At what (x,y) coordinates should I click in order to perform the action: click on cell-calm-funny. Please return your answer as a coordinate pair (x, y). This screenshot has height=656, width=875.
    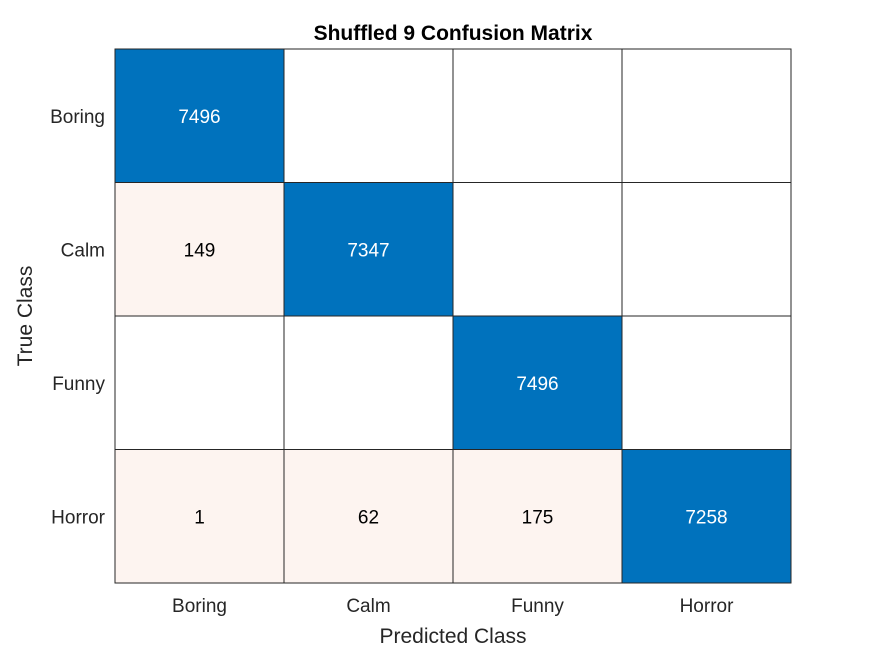
    Looking at the image, I should click on (537, 249).